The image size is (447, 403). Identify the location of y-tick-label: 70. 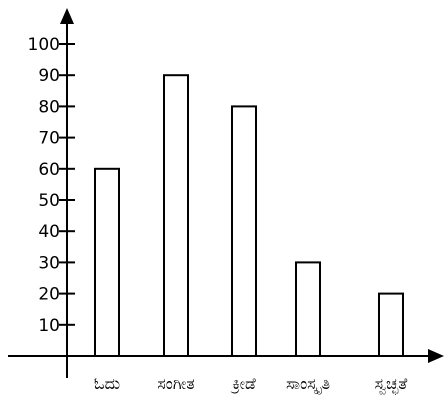
(49, 139).